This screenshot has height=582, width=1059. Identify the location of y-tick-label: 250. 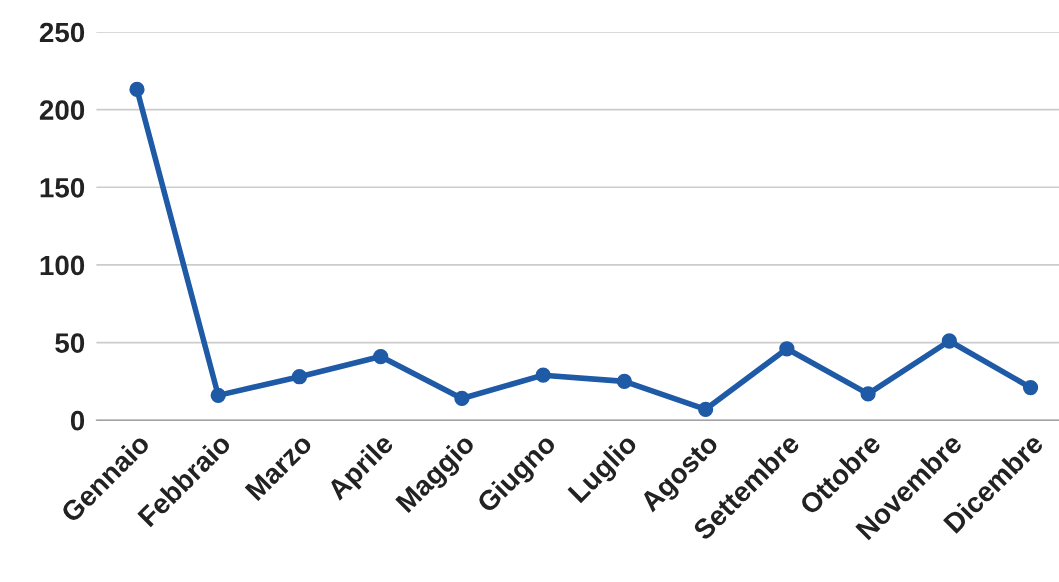
(62, 32).